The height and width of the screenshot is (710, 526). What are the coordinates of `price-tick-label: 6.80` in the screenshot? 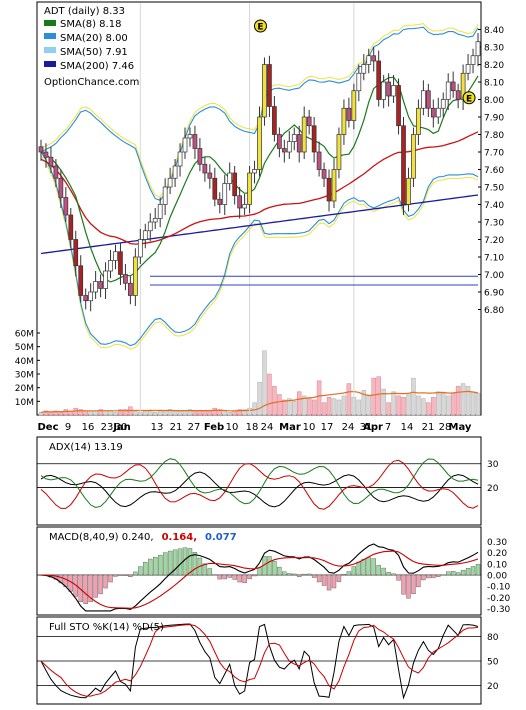 It's located at (494, 311).